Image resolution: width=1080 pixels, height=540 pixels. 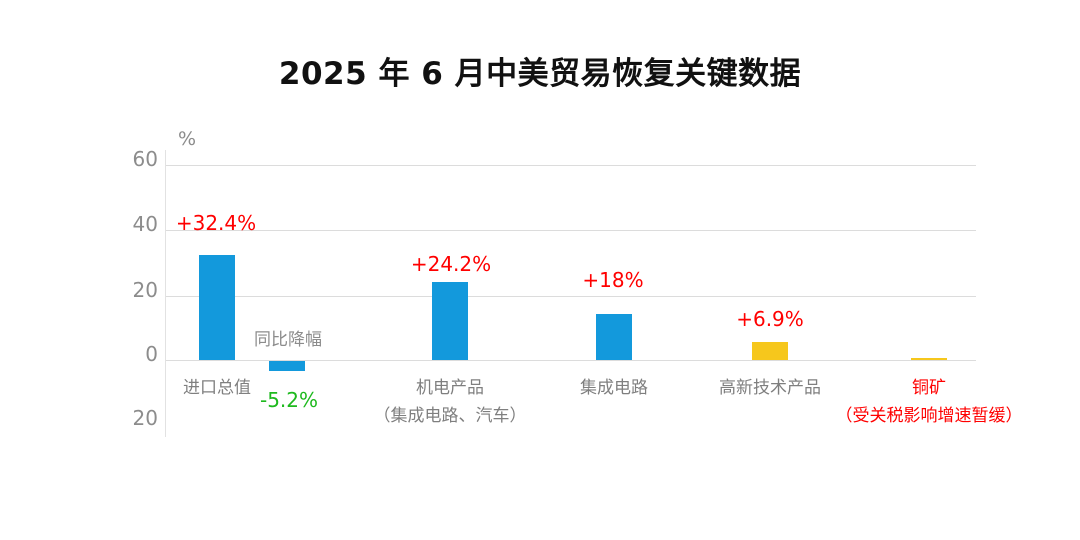 What do you see at coordinates (450, 321) in the screenshot?
I see `bar-electromechanical` at bounding box center [450, 321].